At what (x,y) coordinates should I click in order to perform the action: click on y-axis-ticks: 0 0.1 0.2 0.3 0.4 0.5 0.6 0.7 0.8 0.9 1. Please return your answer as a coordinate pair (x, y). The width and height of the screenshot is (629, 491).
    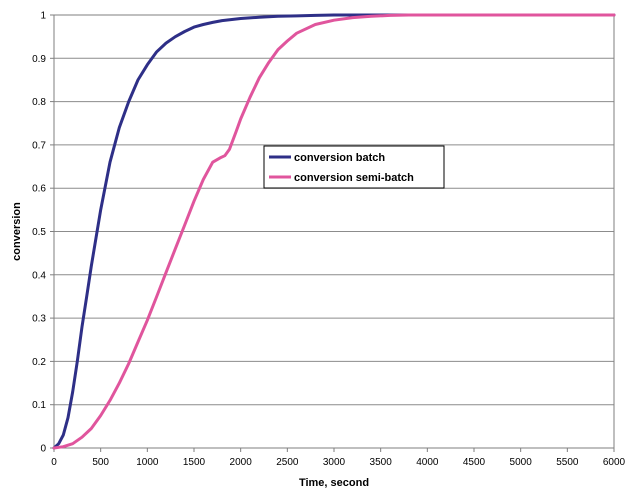
    Looking at the image, I should click on (43, 233).